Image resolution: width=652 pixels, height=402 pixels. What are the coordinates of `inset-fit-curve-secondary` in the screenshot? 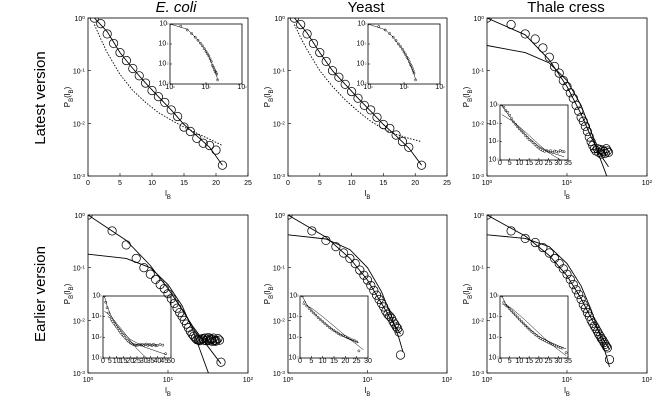 It's located at (534, 329).